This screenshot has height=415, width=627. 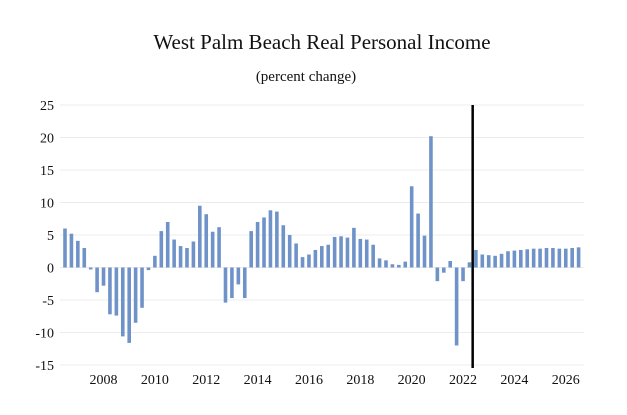 I want to click on y-tick-label: -5, so click(x=48, y=301).